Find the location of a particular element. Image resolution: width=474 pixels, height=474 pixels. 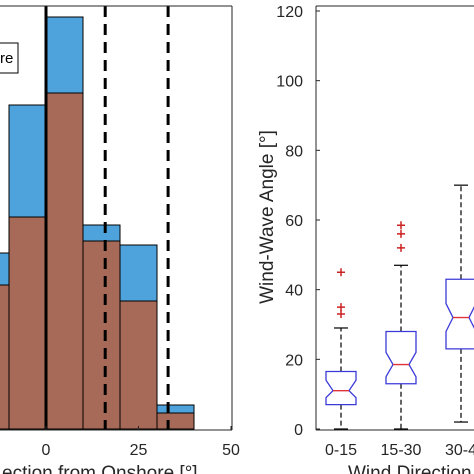

x-axis-label: Wind Direction is located at coordinates (410, 468).